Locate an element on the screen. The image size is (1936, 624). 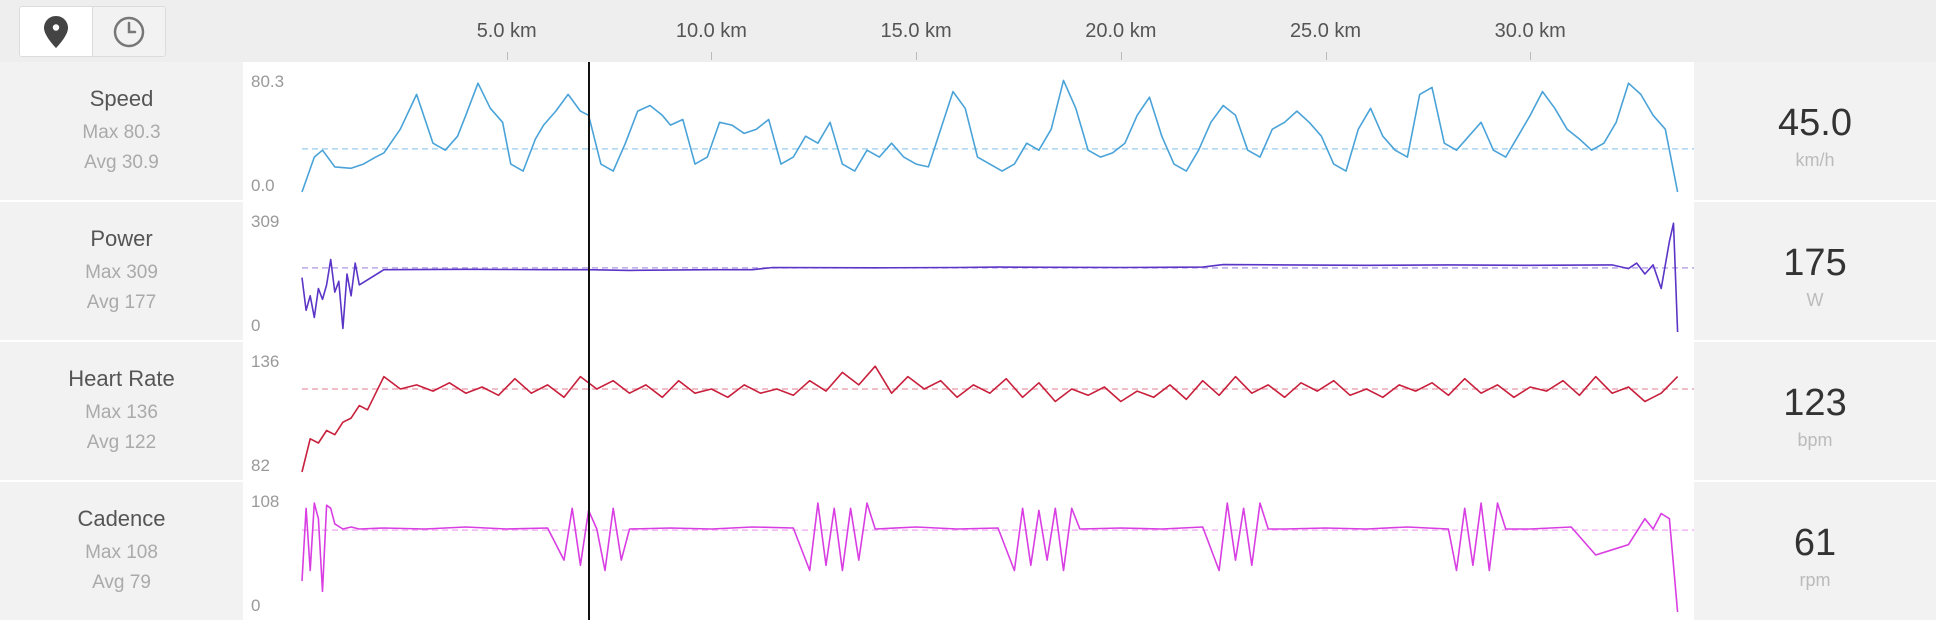
power-unit: W is located at coordinates (1815, 300).